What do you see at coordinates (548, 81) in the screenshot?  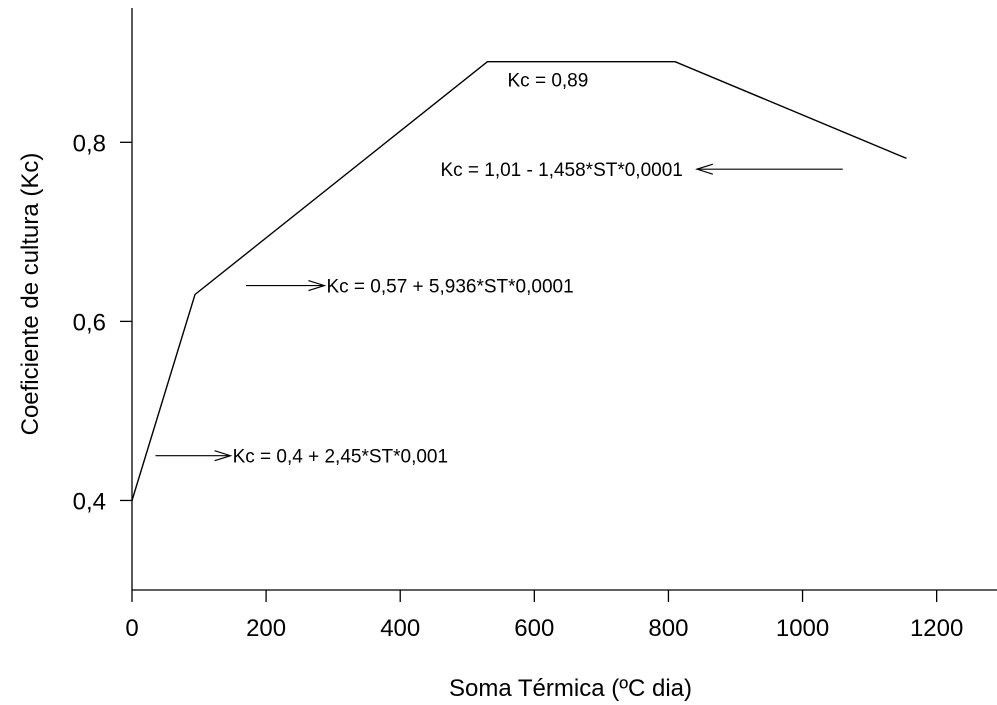 I see `annotation-label: Kc = 0,89` at bounding box center [548, 81].